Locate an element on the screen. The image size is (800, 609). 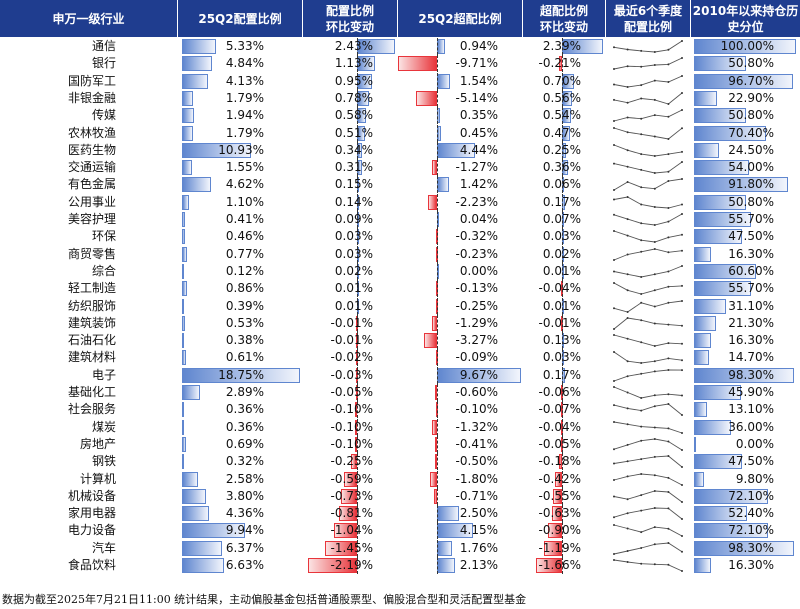
over-weight-value: -0.60% is located at coordinates (476, 392).